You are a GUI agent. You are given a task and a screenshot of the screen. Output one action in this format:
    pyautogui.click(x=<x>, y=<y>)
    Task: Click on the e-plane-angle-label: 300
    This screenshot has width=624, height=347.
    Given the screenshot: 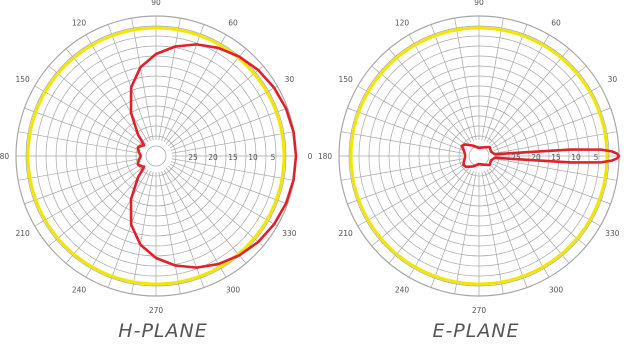 What is the action you would take?
    pyautogui.click(x=556, y=289)
    